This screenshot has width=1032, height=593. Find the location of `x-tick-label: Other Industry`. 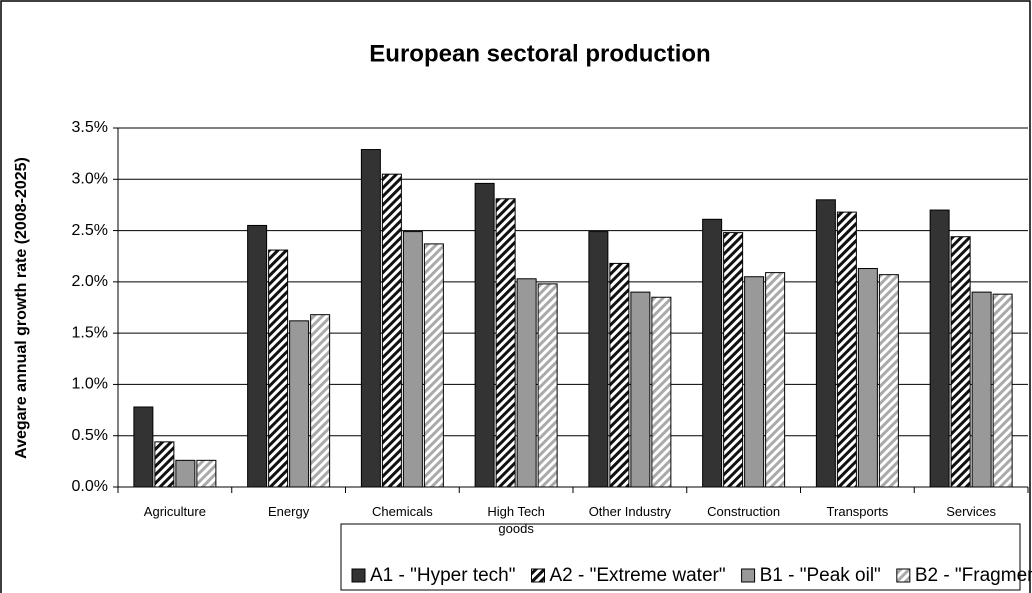

x-tick-label: Other Industry is located at coordinates (630, 511).